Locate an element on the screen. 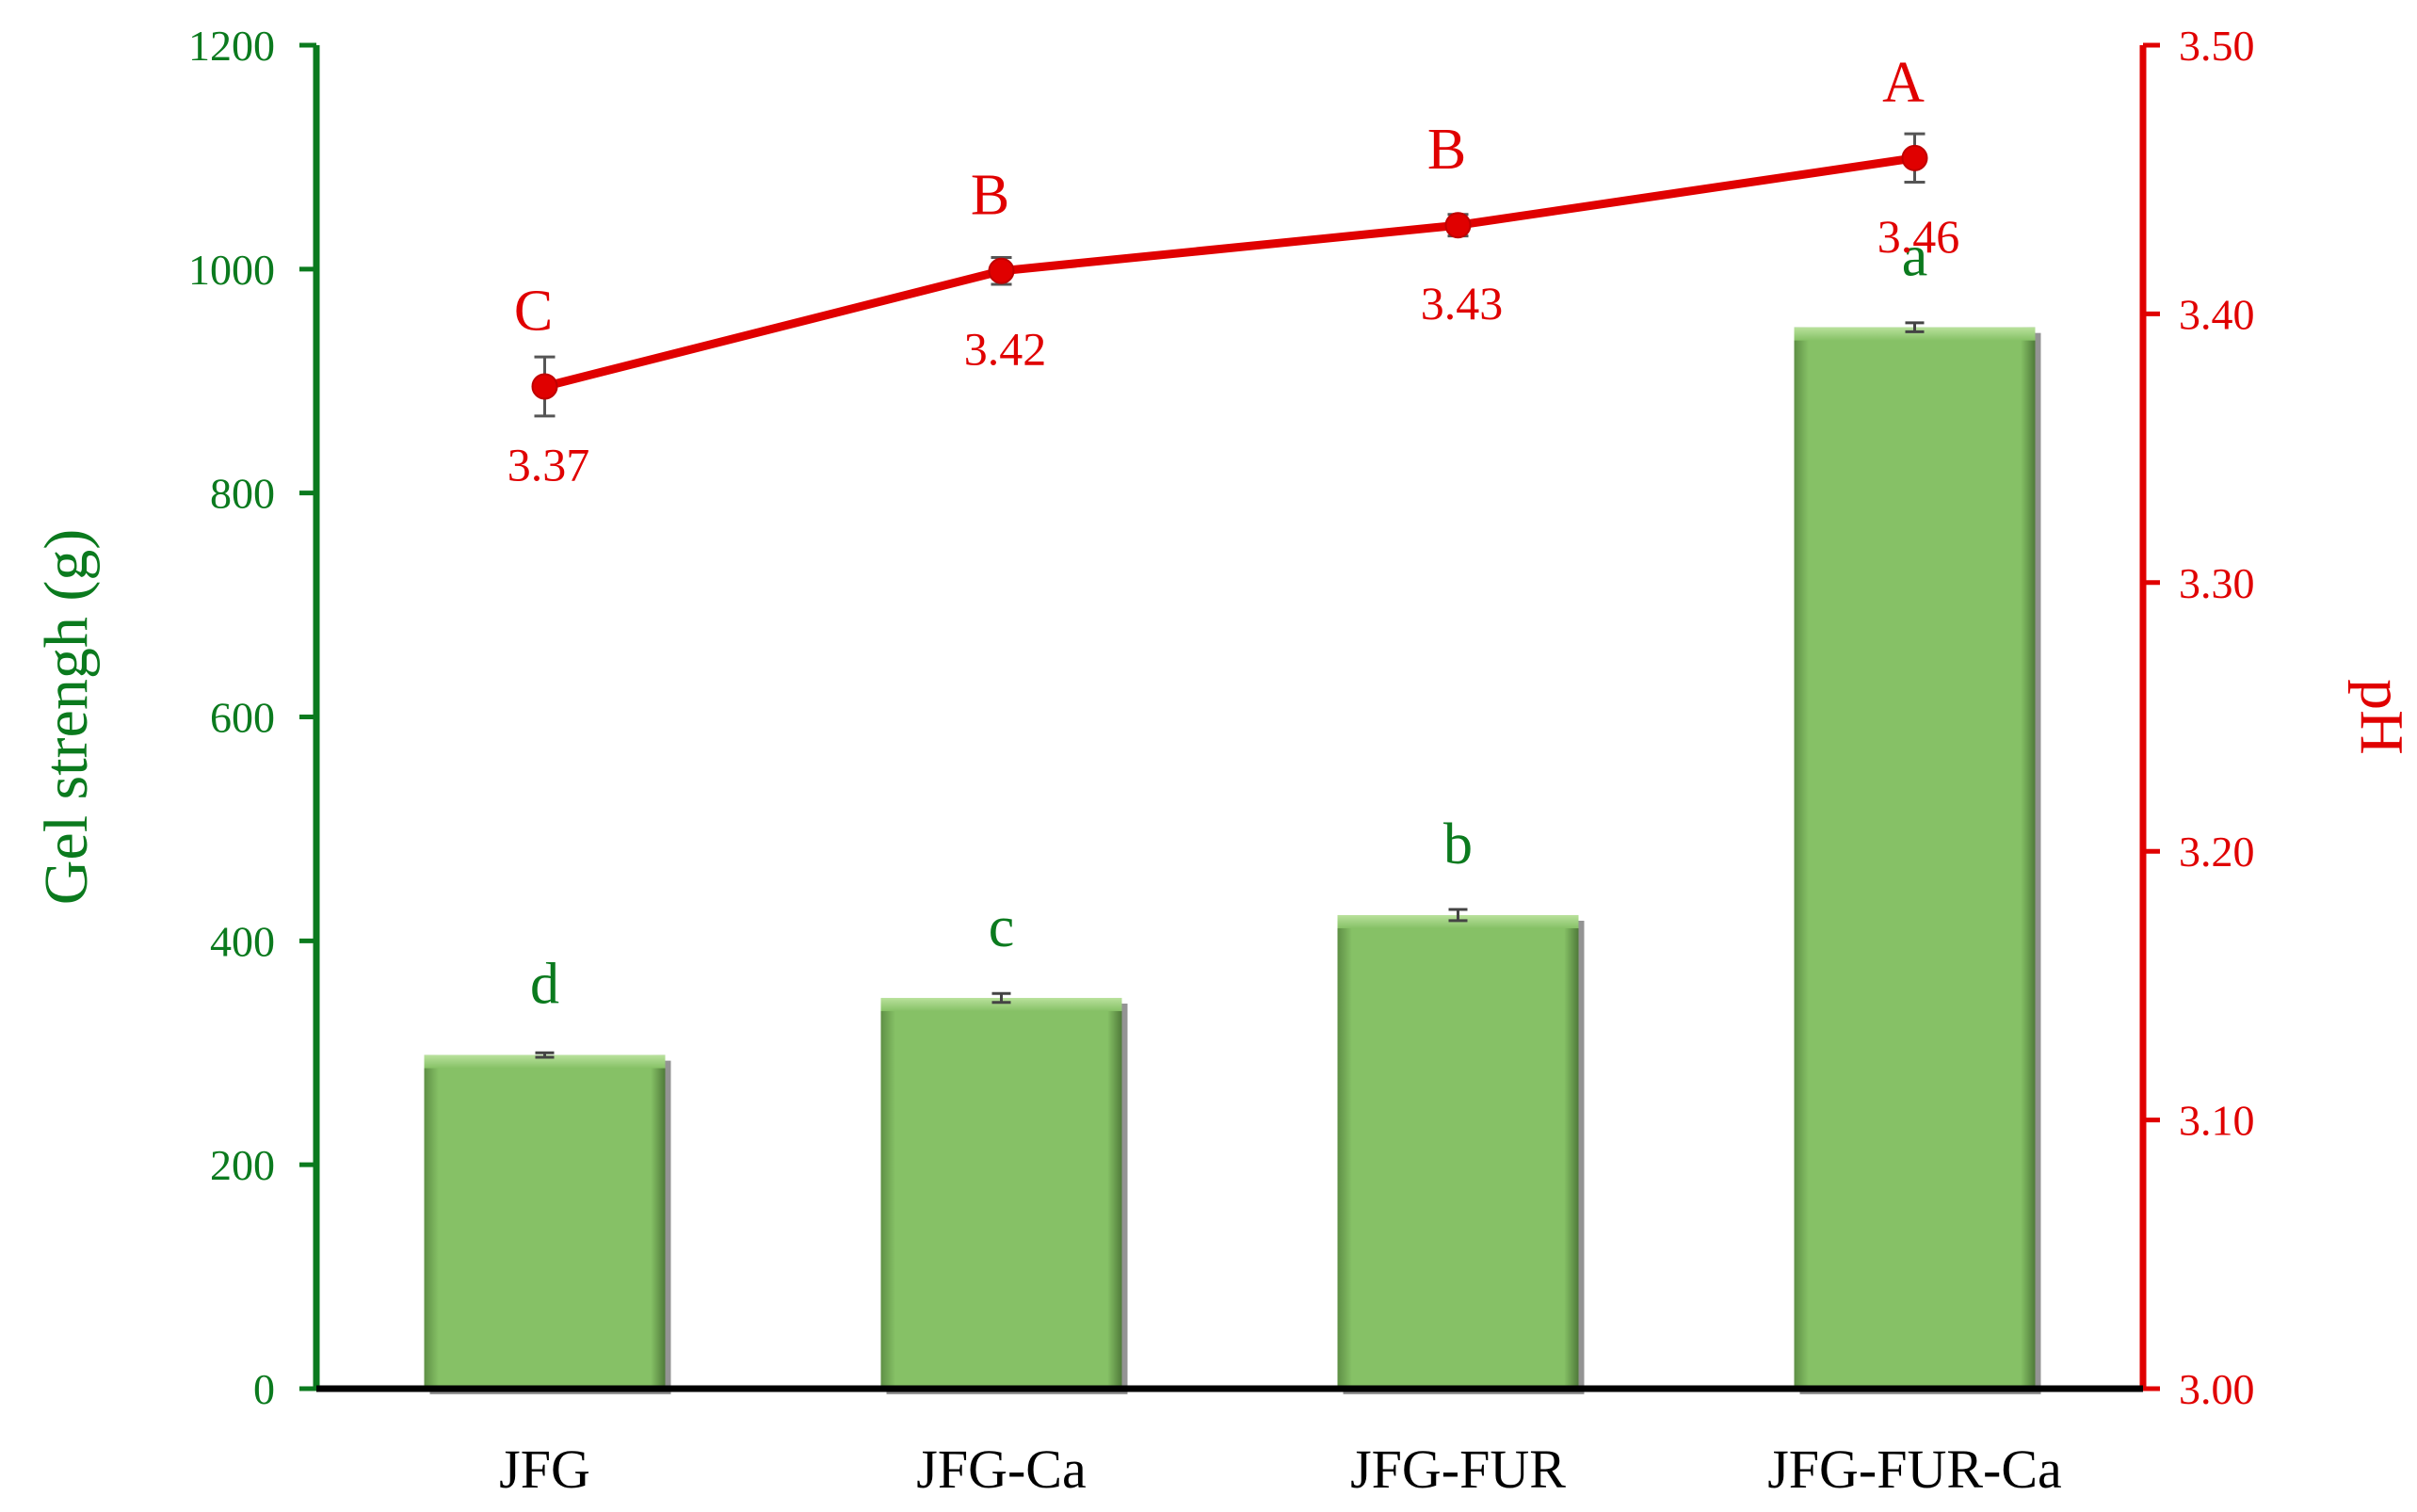 This screenshot has height=1512, width=2417. right-tick-label: 3.40 is located at coordinates (2217, 314).